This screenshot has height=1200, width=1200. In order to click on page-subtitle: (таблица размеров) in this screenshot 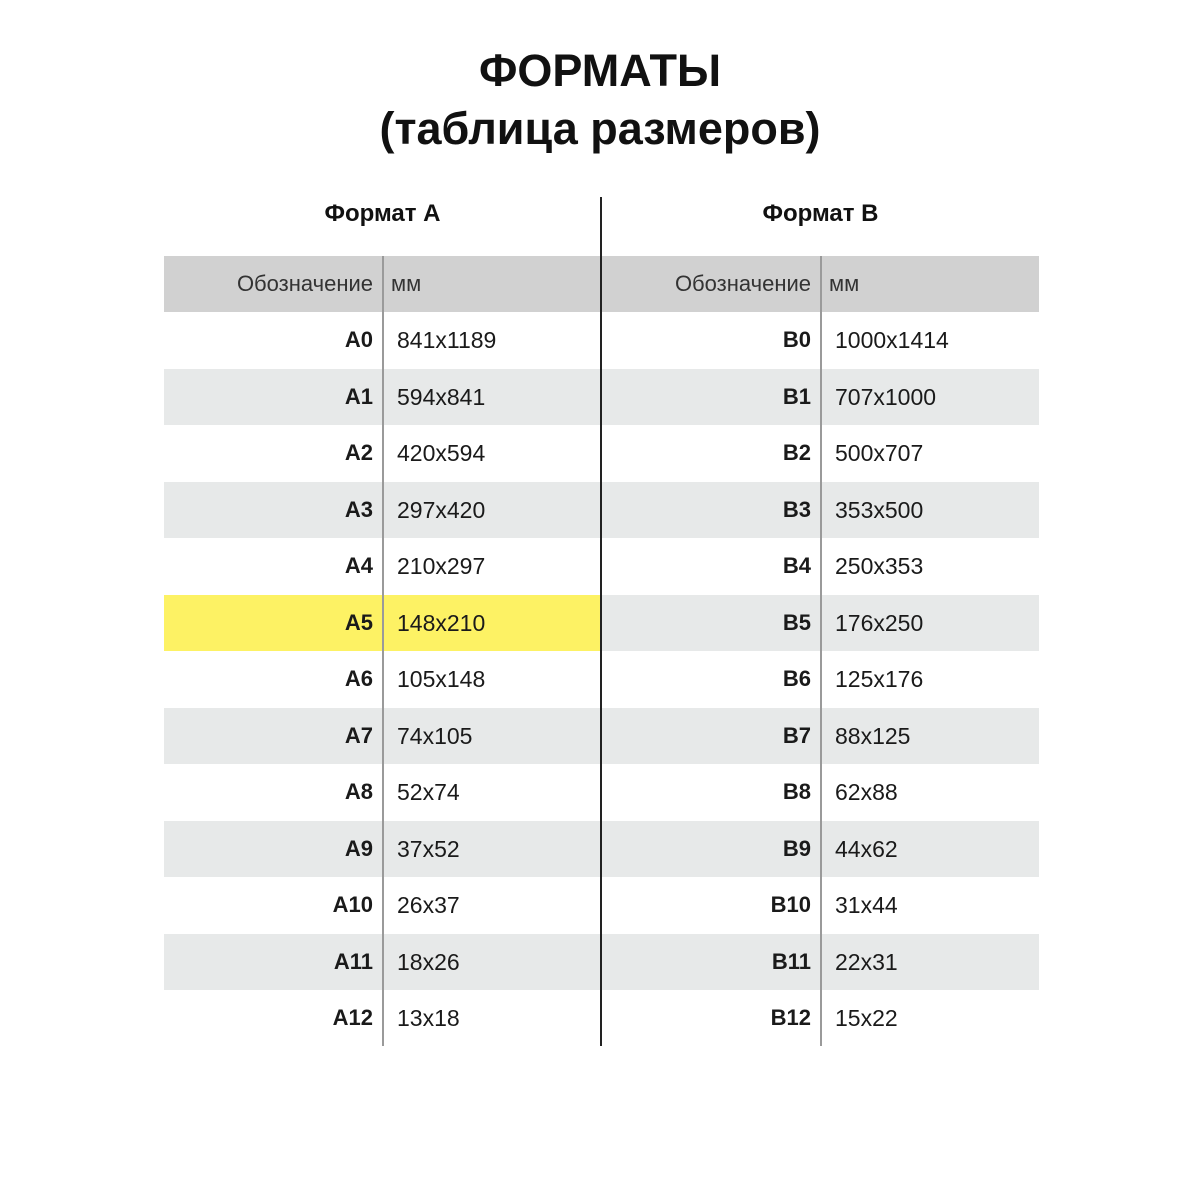, I will do `click(600, 128)`.